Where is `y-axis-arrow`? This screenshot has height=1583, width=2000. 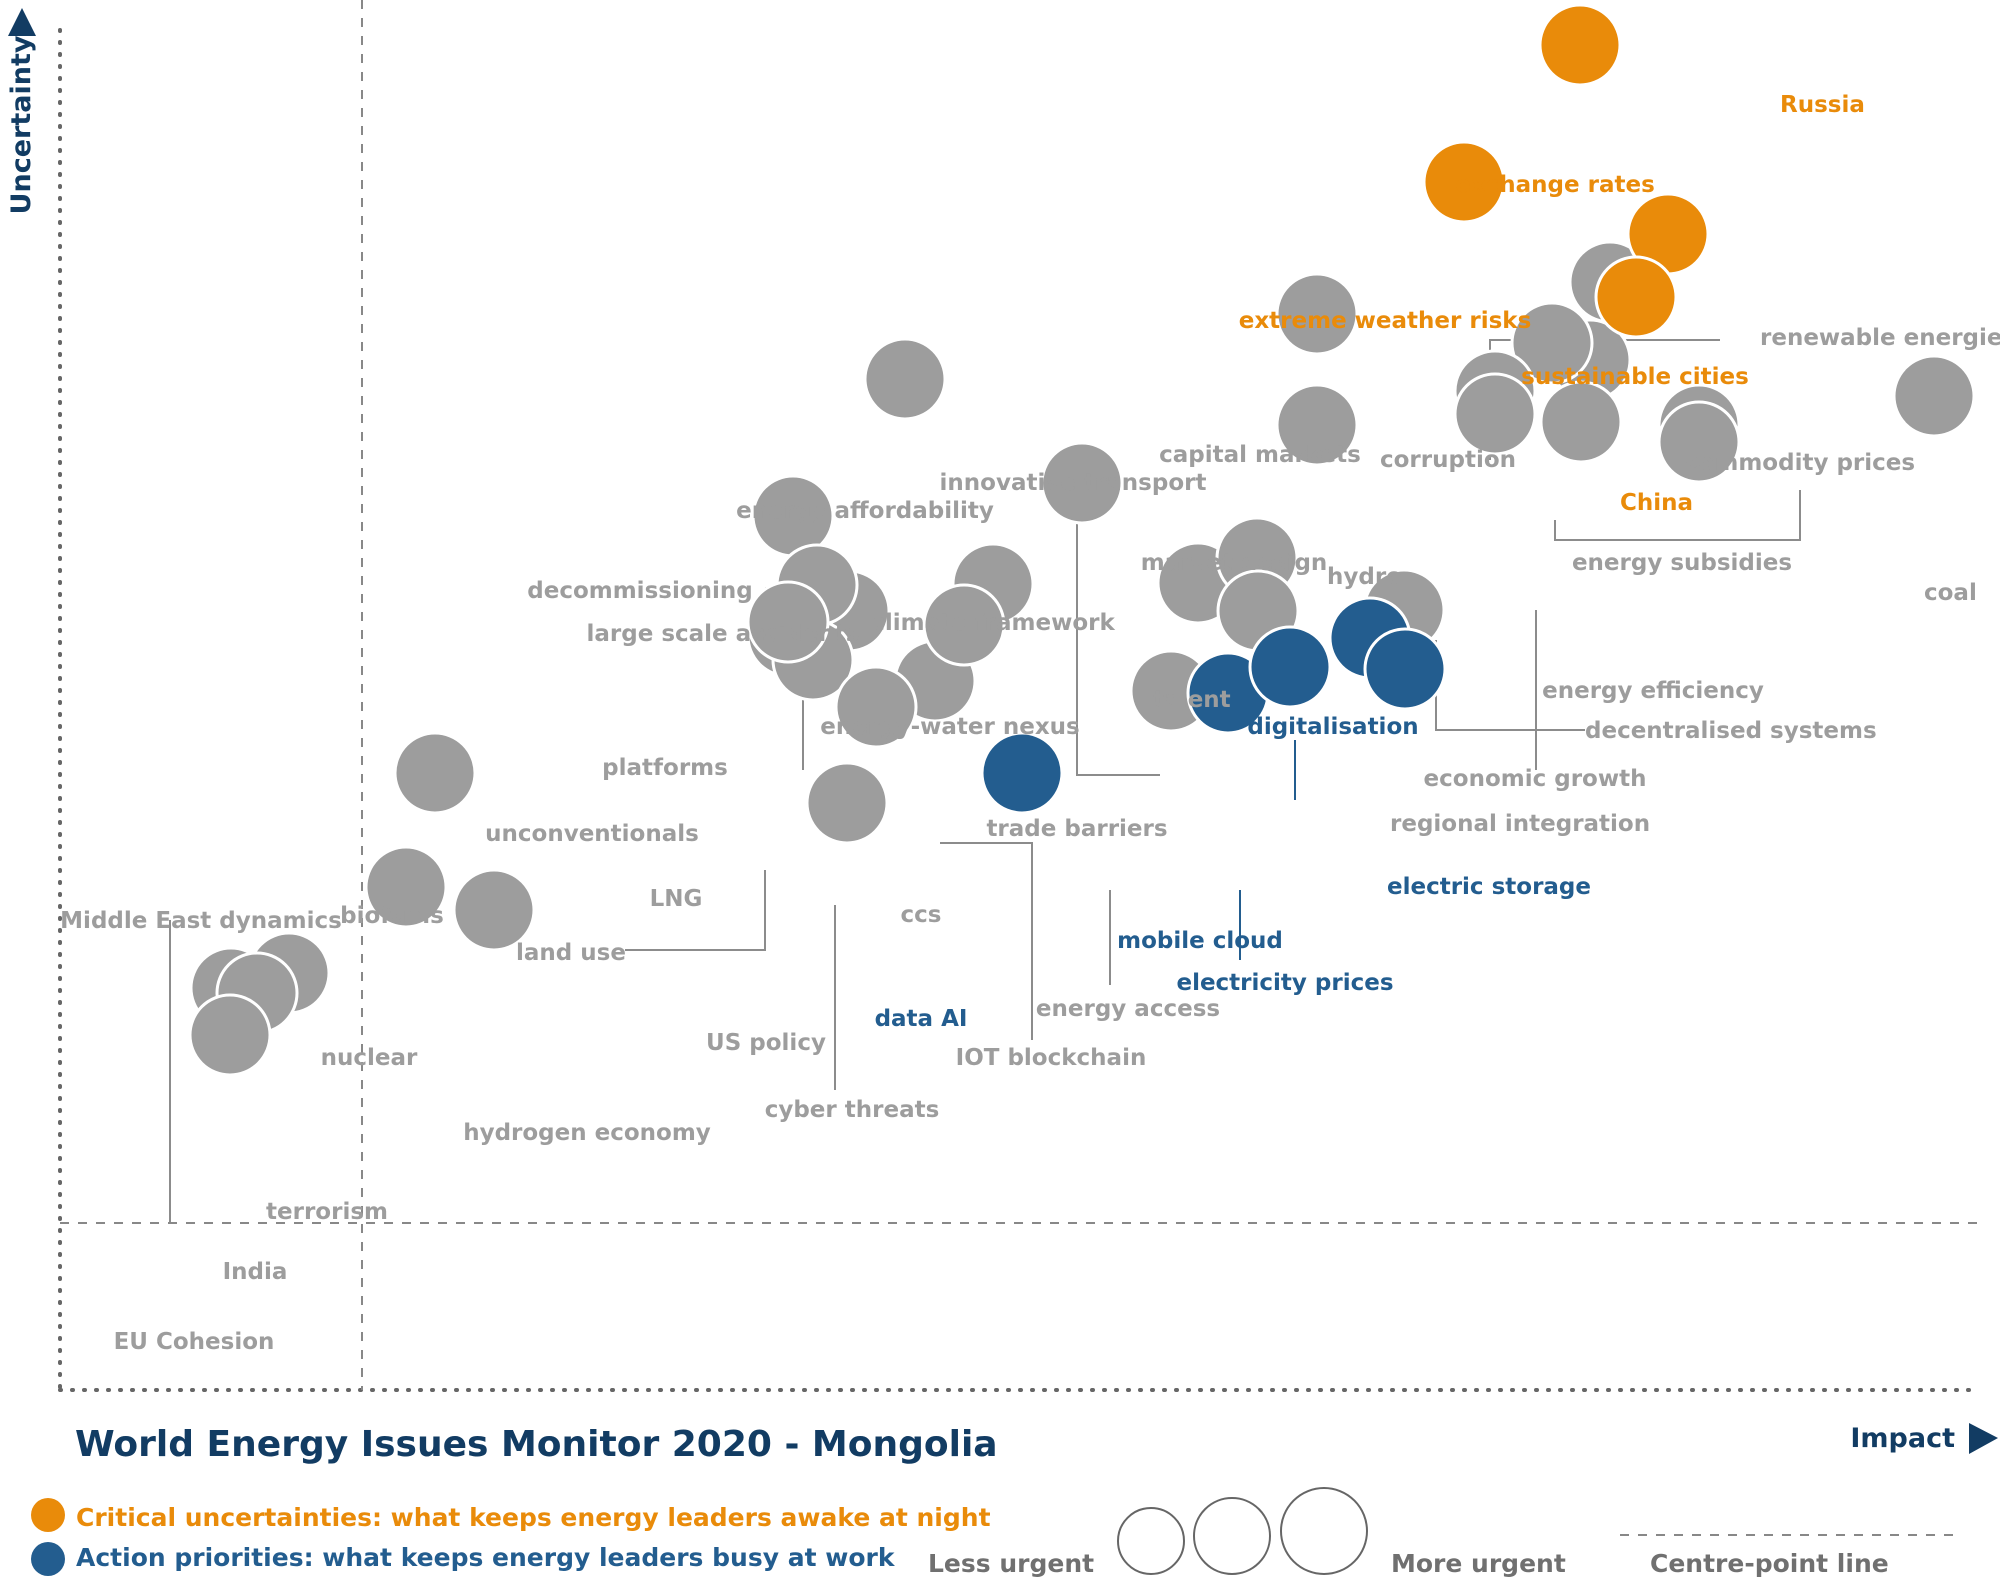
y-axis-arrow is located at coordinates (22, 22).